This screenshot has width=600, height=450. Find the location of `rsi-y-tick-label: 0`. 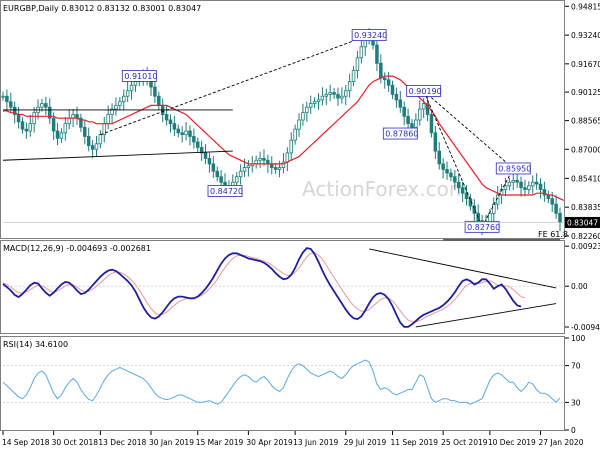

rsi-y-tick-label: 0 is located at coordinates (573, 430).